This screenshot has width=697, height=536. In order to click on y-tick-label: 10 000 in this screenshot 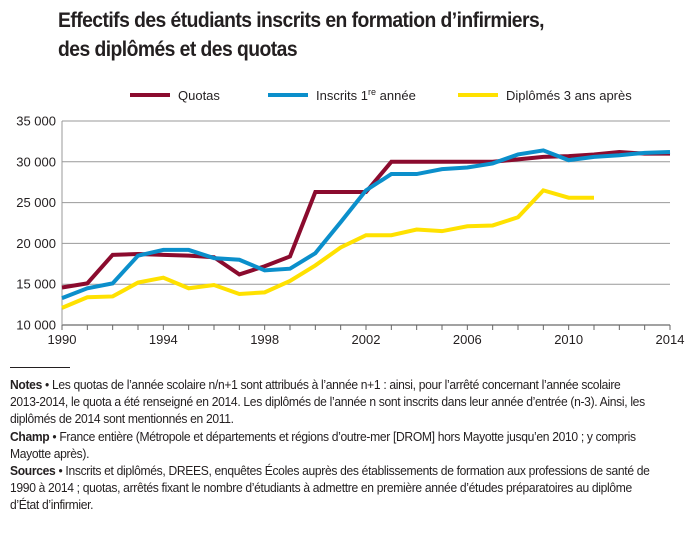, I will do `click(36, 325)`.